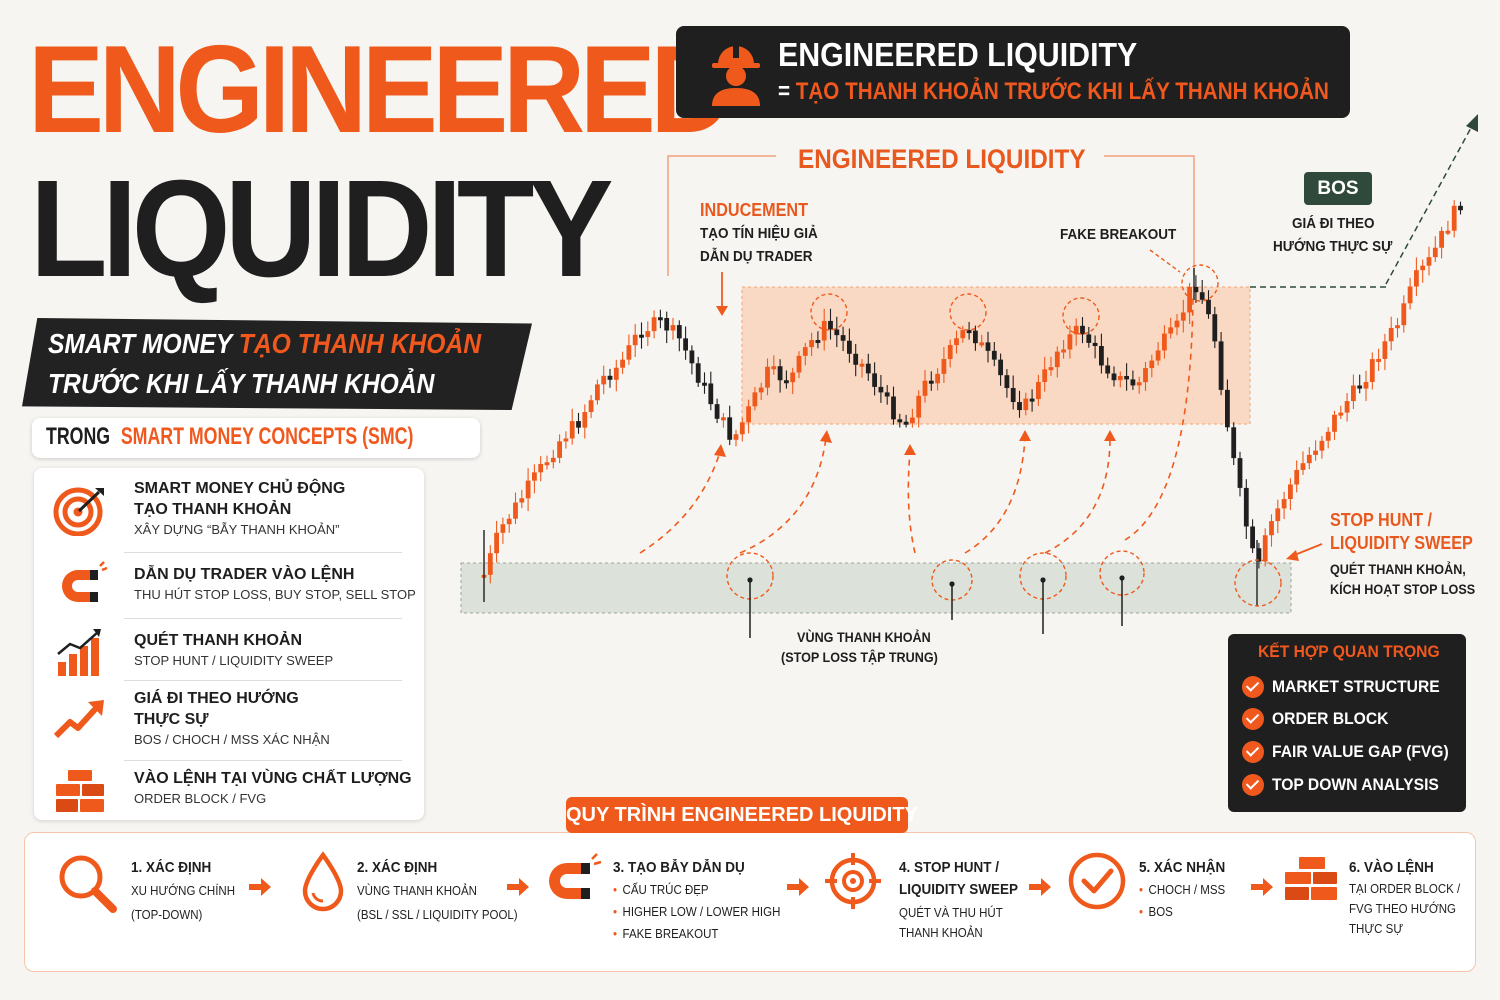 The width and height of the screenshot is (1500, 1000). I want to click on inducement-line2: DẪN DỤ TRADER, so click(756, 256).